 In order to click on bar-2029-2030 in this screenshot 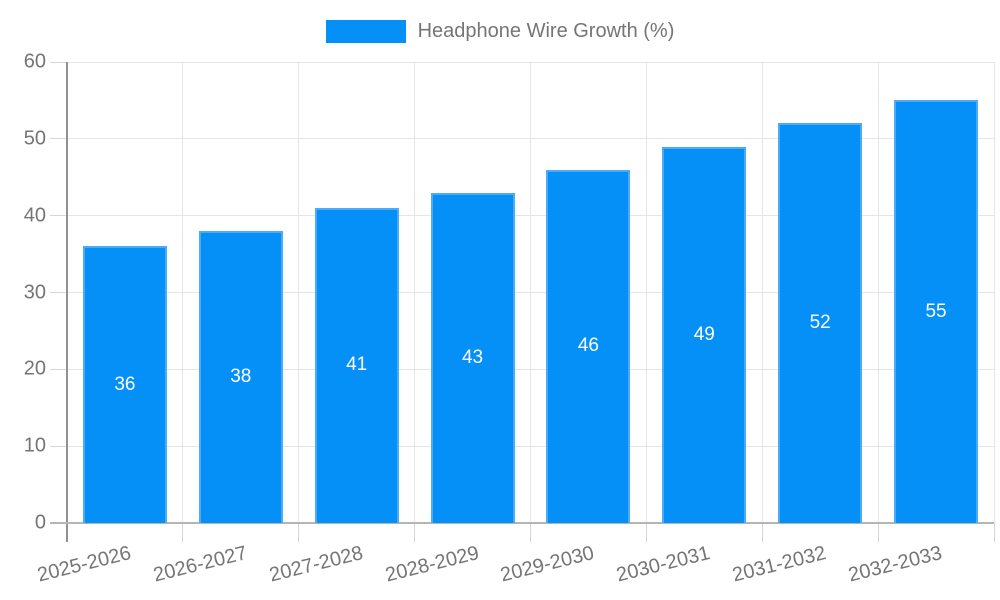, I will do `click(588, 346)`.